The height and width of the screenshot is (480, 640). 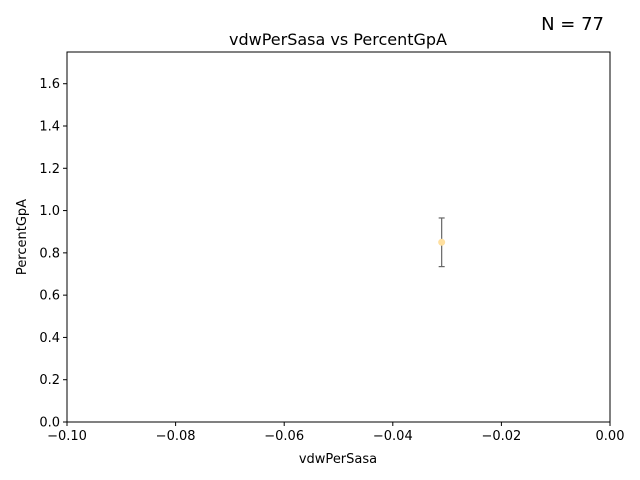 What do you see at coordinates (284, 436) in the screenshot?
I see `x-tick-label: −0.06` at bounding box center [284, 436].